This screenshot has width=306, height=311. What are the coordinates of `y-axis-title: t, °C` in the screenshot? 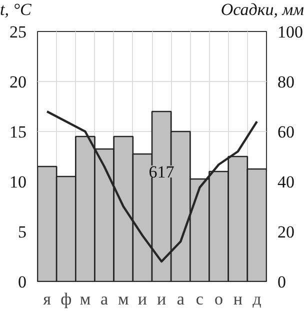 It's located at (16, 10).